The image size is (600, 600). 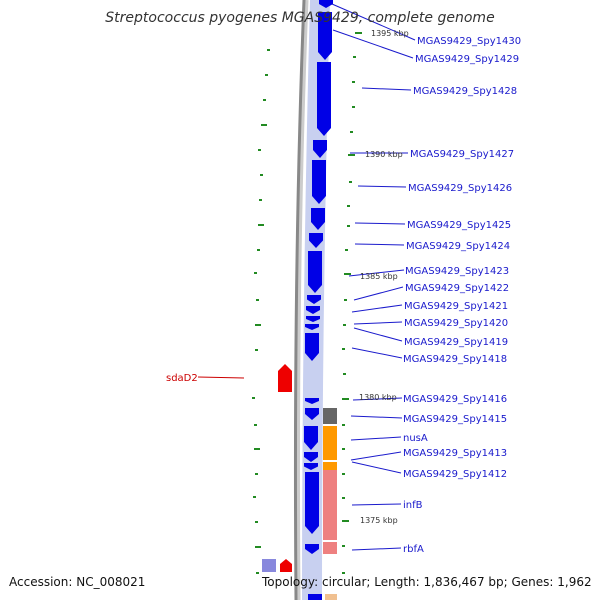 What do you see at coordinates (77, 582) in the screenshot?
I see `accession-text: Accession: NC_008021` at bounding box center [77, 582].